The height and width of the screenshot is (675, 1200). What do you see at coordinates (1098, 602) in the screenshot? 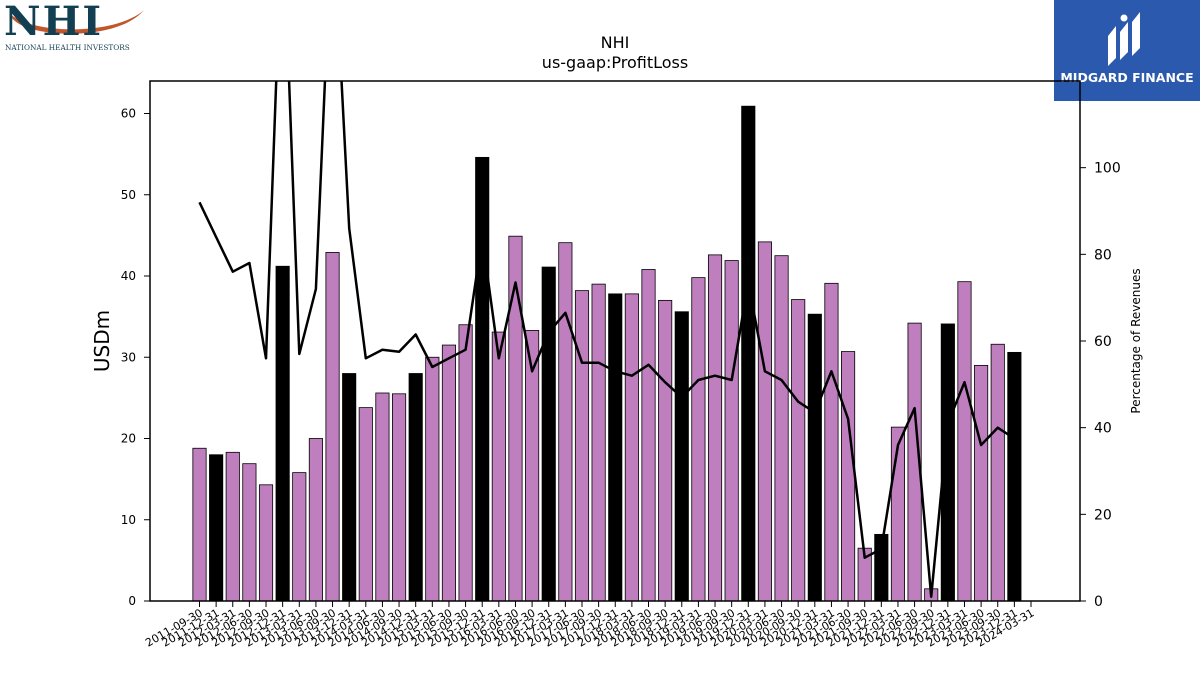
I see `y2-tick-label: 0` at bounding box center [1098, 602].